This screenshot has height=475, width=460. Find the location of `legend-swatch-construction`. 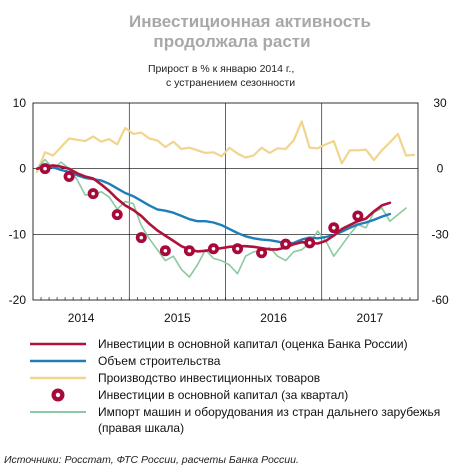

legend-swatch-construction is located at coordinates (58, 361).